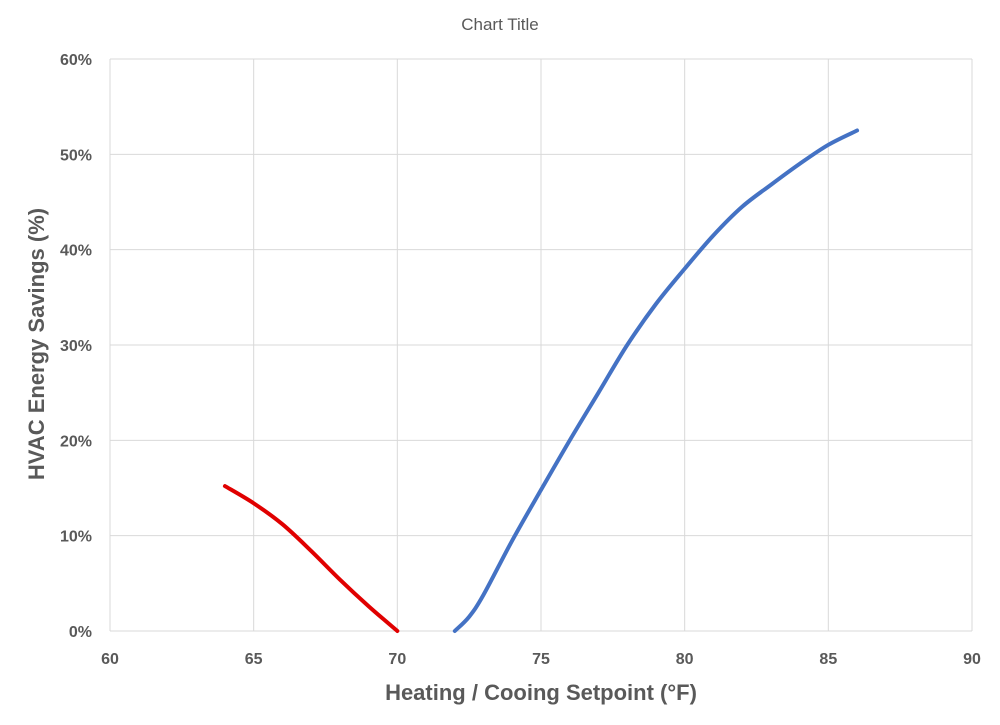 The image size is (1000, 725). Describe the element at coordinates (80, 632) in the screenshot. I see `y-tick-label: 0%` at that location.